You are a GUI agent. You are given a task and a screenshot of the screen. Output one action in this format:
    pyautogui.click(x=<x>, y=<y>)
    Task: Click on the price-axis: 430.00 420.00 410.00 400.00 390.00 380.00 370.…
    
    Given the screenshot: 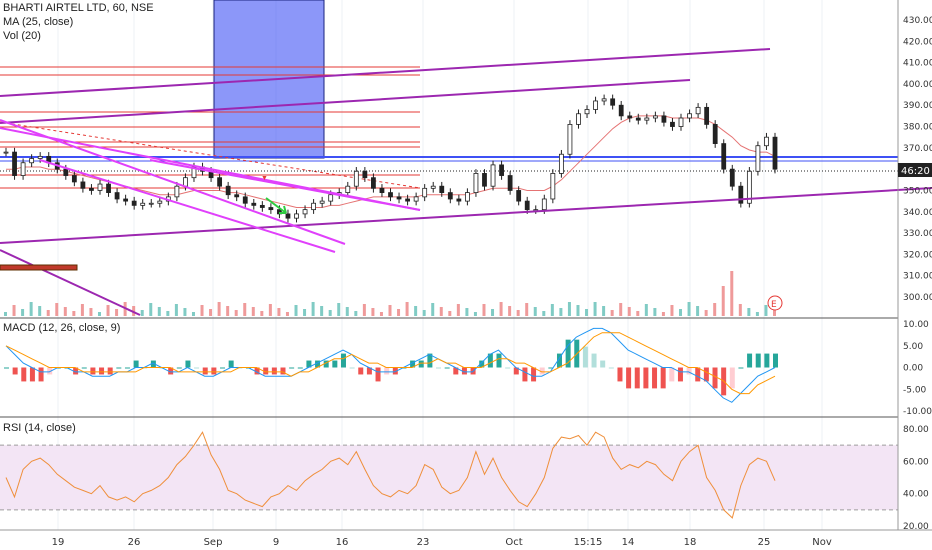 What is the action you would take?
    pyautogui.click(x=917, y=159)
    